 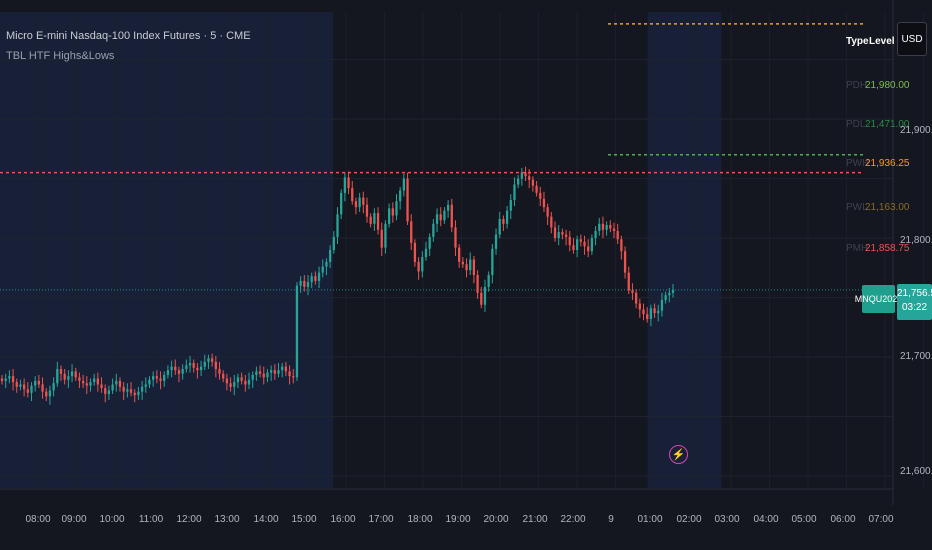 I want to click on time-tick: 21:00, so click(x=535, y=519).